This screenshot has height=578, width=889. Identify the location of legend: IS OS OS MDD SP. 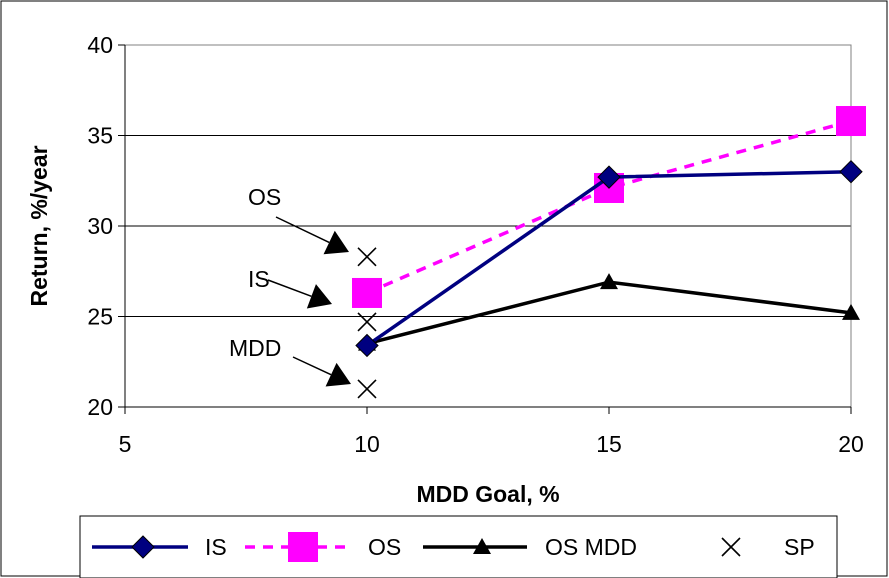
(453, 547).